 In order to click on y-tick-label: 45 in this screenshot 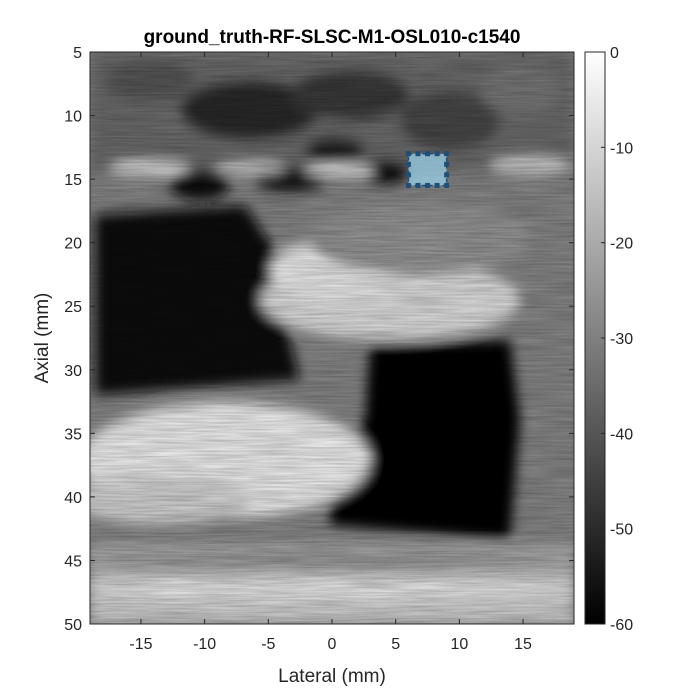, I will do `click(73, 561)`.